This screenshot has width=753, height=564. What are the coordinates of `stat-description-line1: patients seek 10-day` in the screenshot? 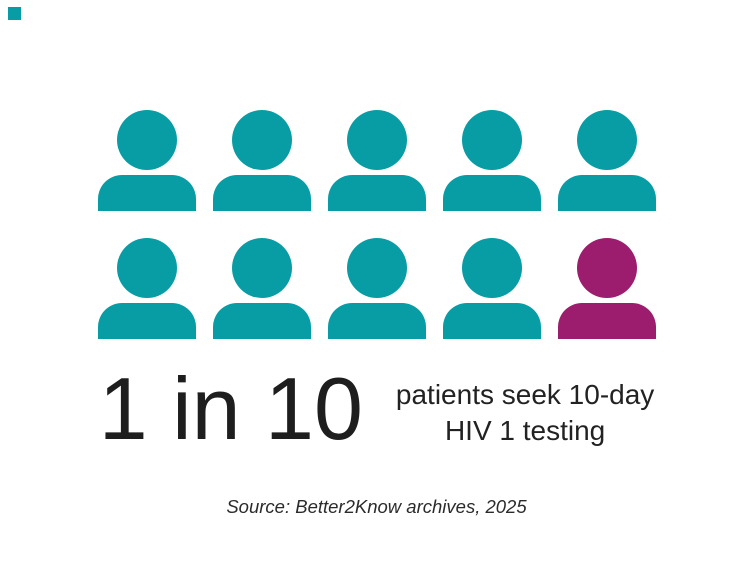 It's located at (525, 394).